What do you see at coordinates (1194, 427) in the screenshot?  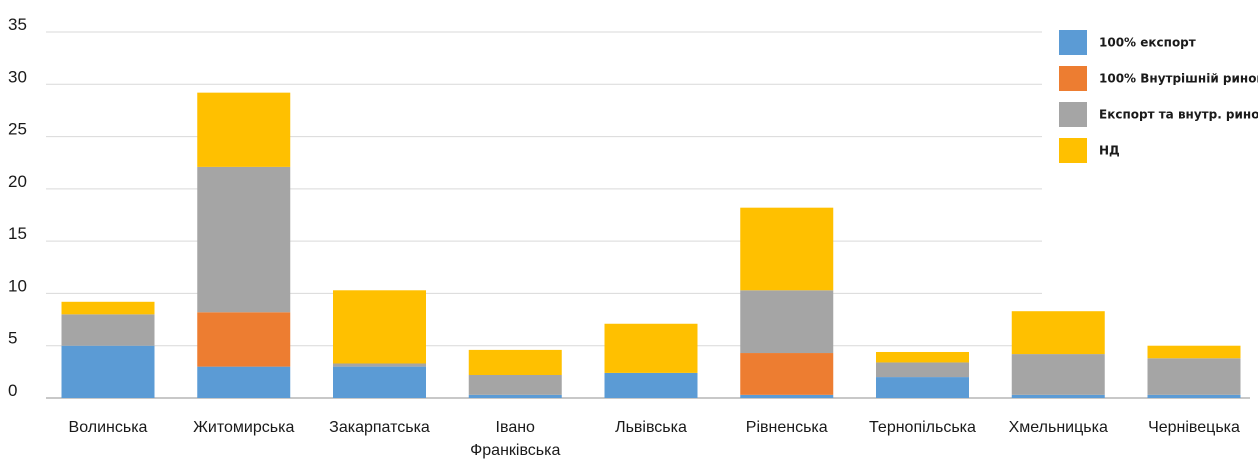 I see `x-category-label: Чернівецька` at bounding box center [1194, 427].